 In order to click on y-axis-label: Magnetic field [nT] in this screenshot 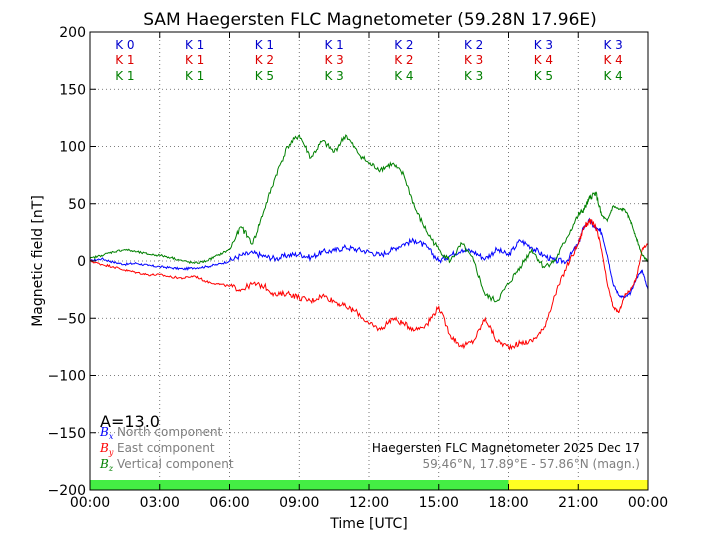, I will do `click(38, 261)`.